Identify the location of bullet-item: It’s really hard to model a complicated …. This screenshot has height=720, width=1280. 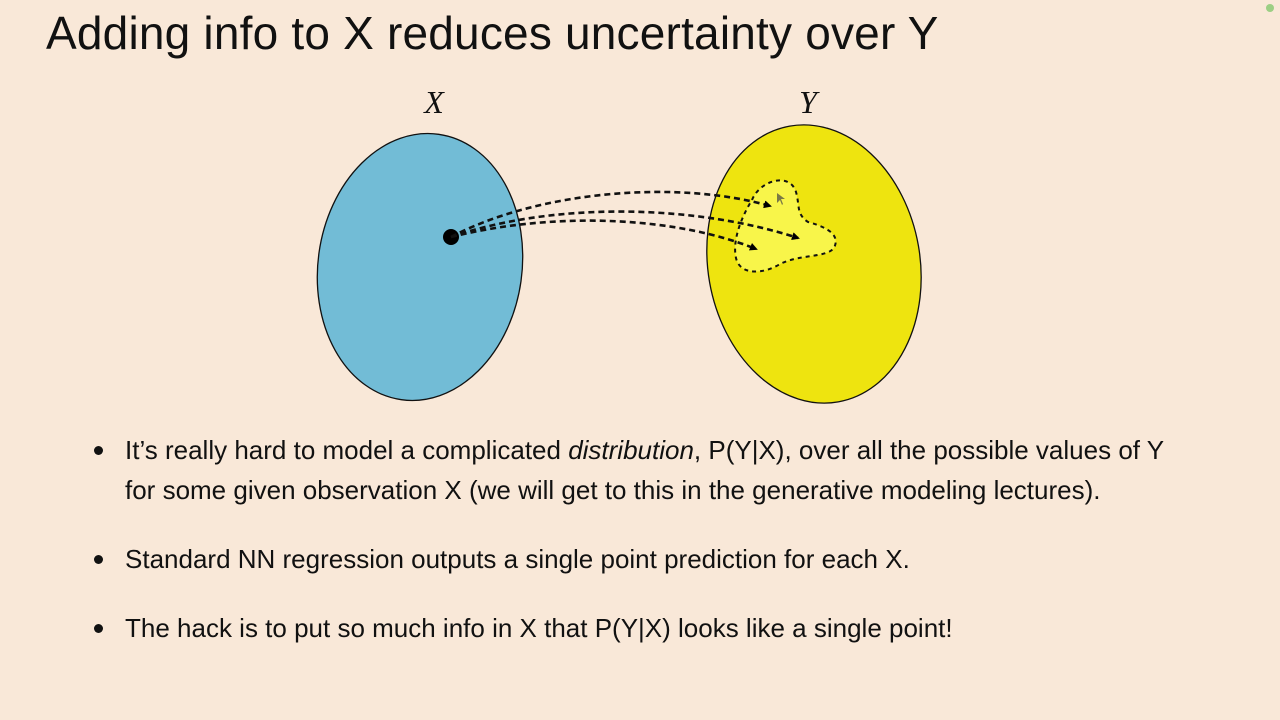
(642, 470).